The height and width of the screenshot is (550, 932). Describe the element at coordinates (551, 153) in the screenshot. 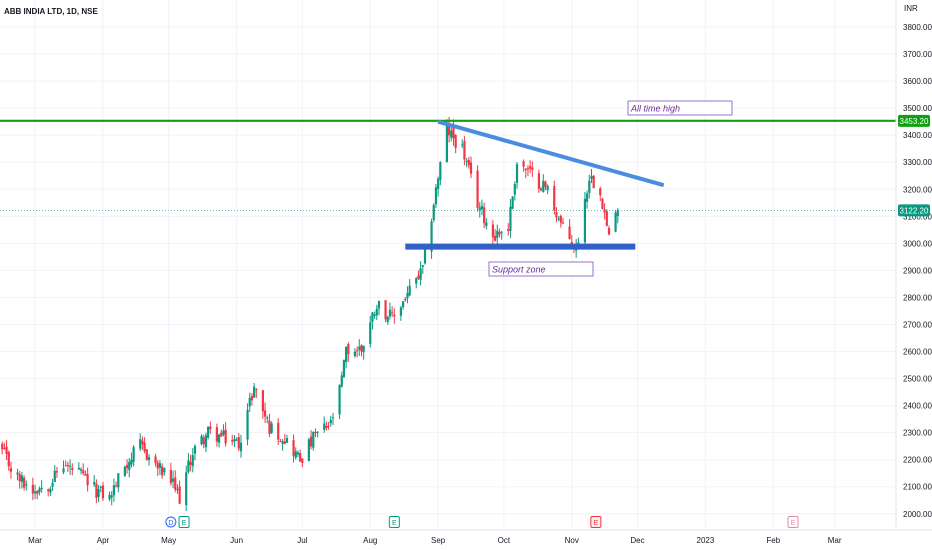

I see `resistance-trendline` at that location.